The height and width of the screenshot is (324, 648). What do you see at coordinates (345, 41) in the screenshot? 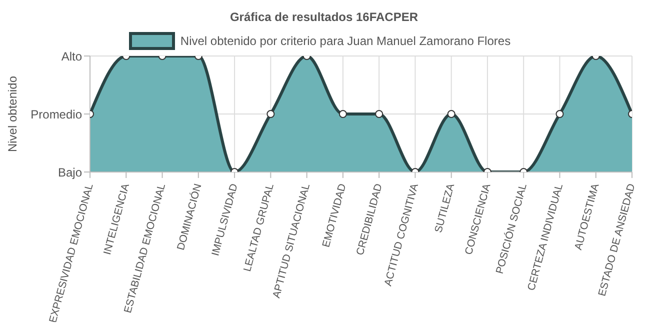
I see `legend-label: Nivel obtenido por criterio para Juan Manuel Zamorano Flores` at bounding box center [345, 41].